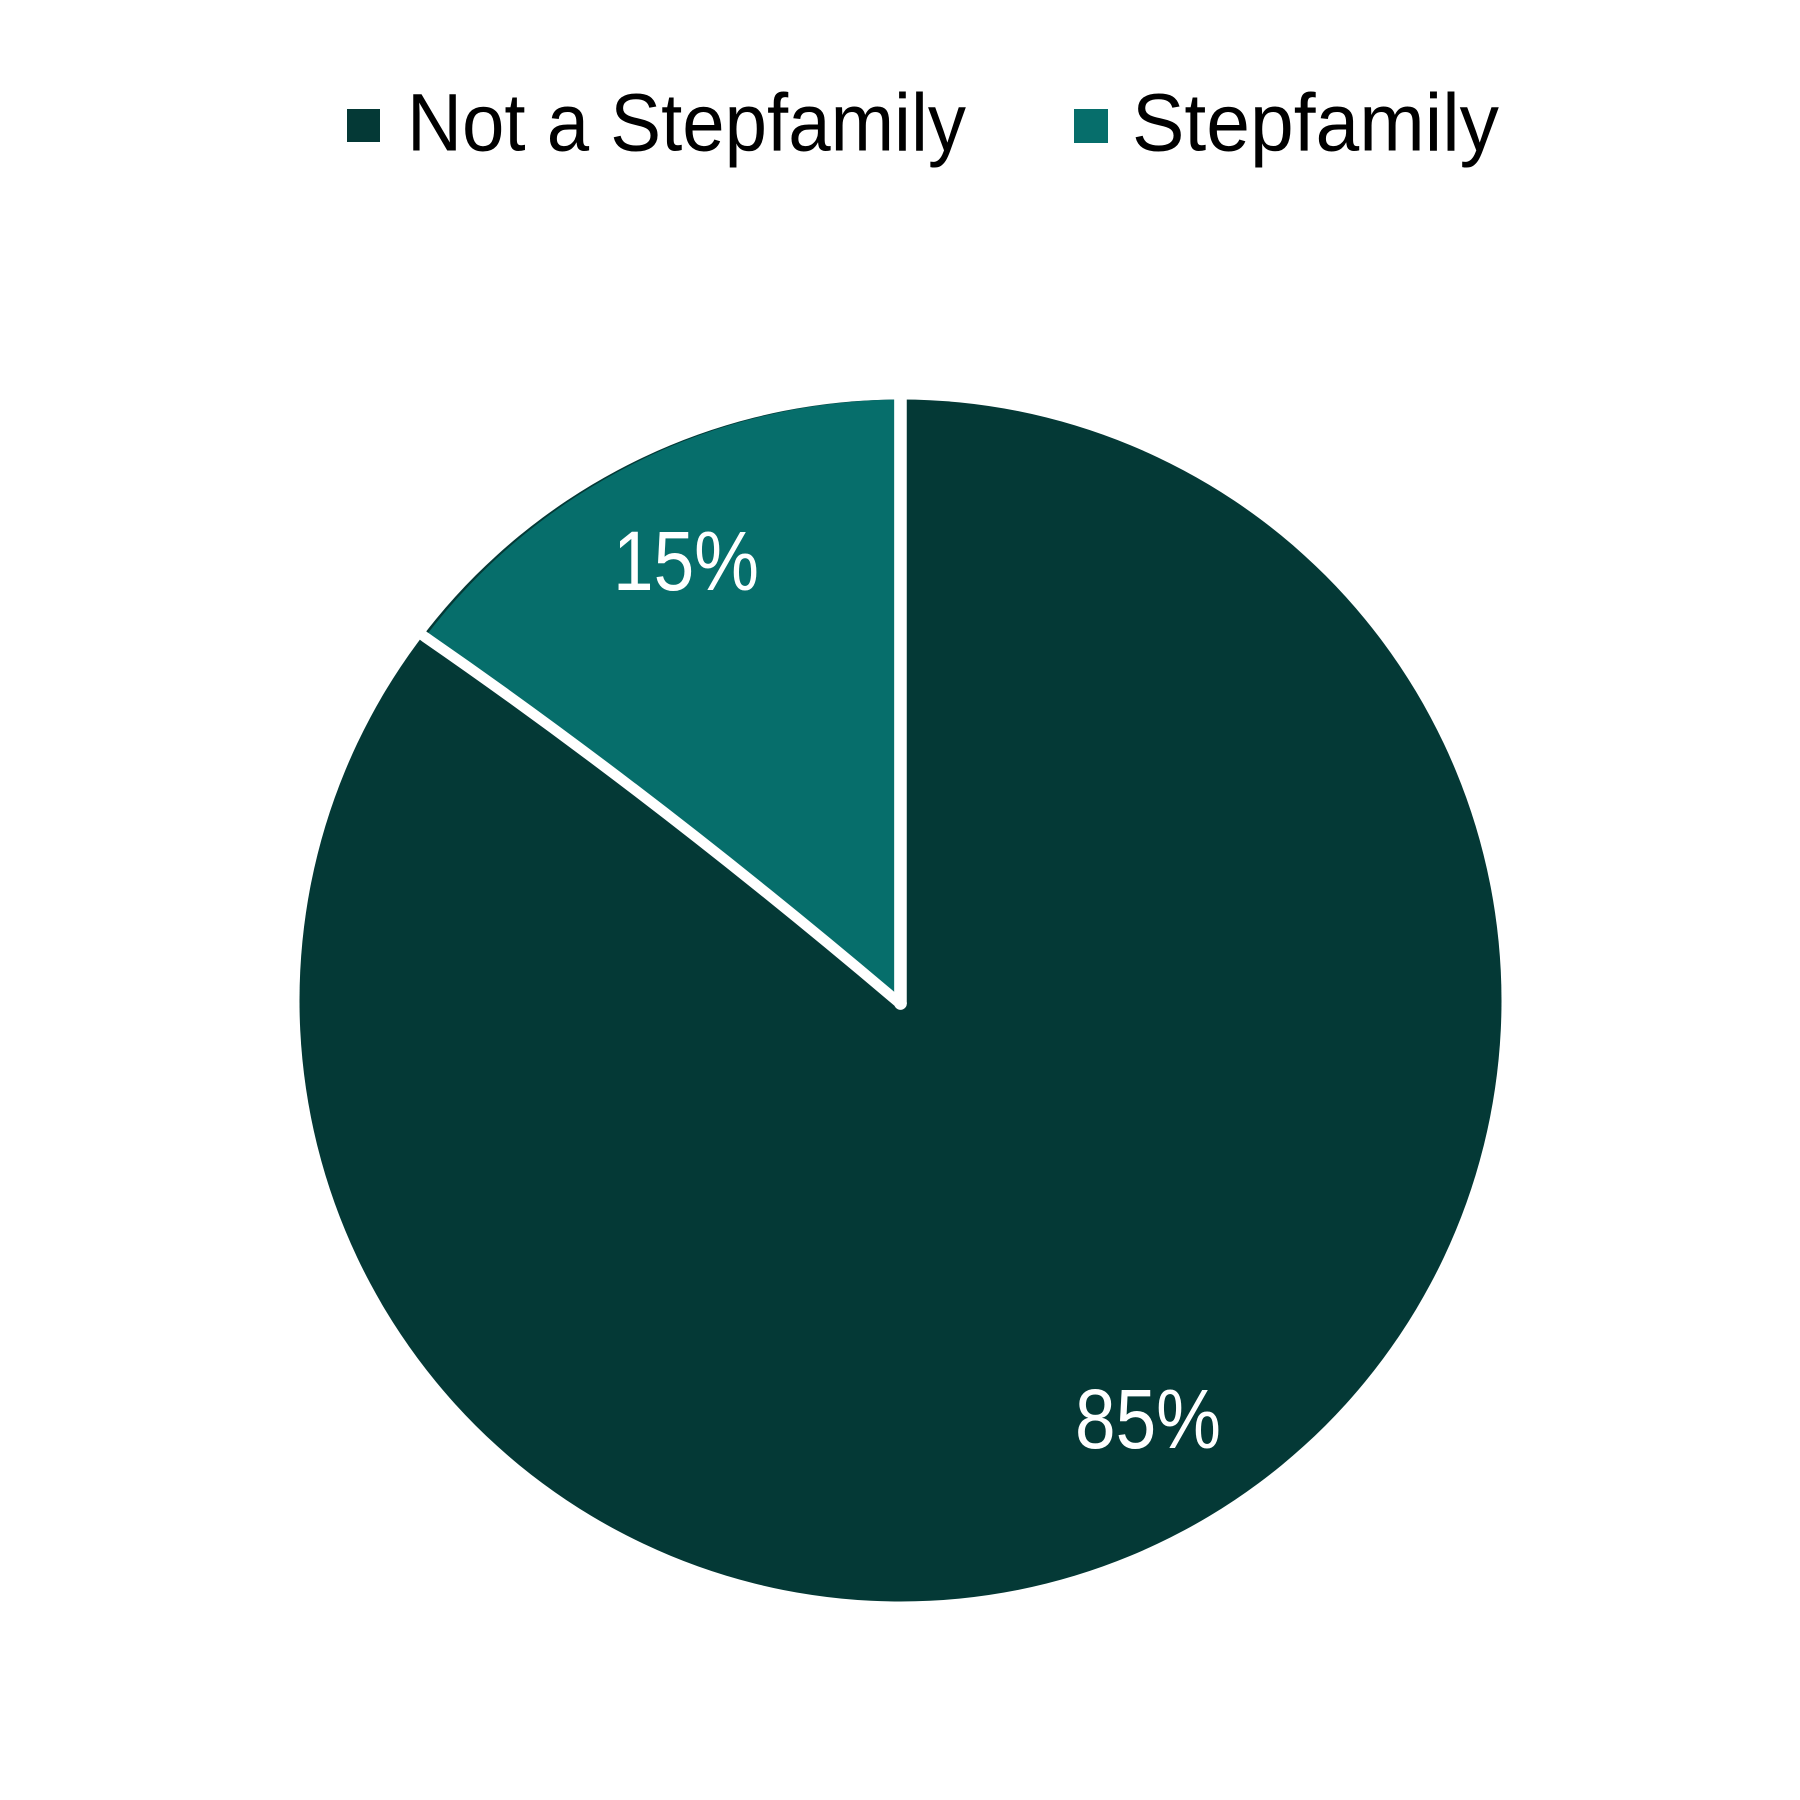 This screenshot has height=1800, width=1800. Describe the element at coordinates (1148, 1419) in the screenshot. I see `svg-text: 85%` at that location.